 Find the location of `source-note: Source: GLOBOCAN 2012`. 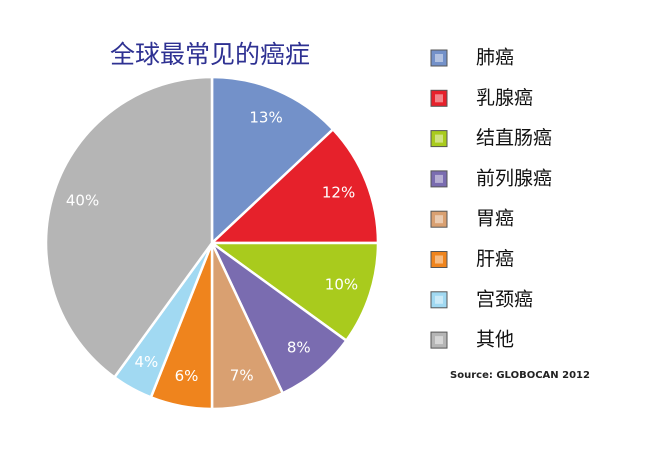

source-note: Source: GLOBOCAN 2012 is located at coordinates (520, 375).